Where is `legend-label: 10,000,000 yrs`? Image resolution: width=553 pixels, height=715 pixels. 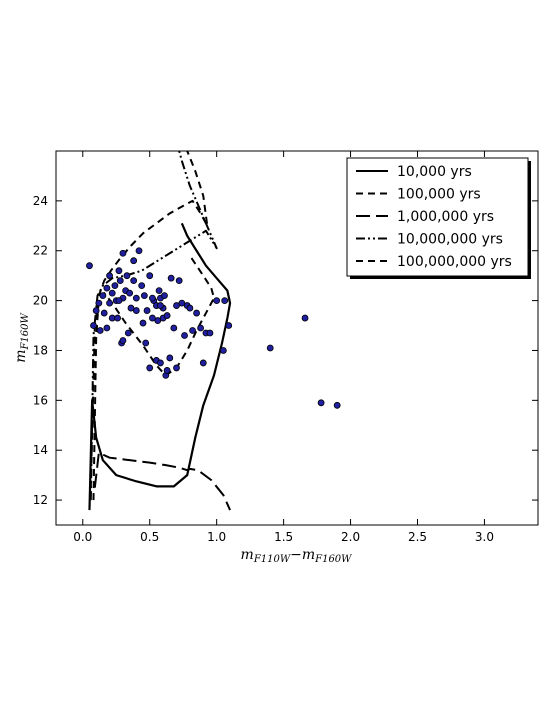
legend-label: 10,000,000 yrs is located at coordinates (450, 240).